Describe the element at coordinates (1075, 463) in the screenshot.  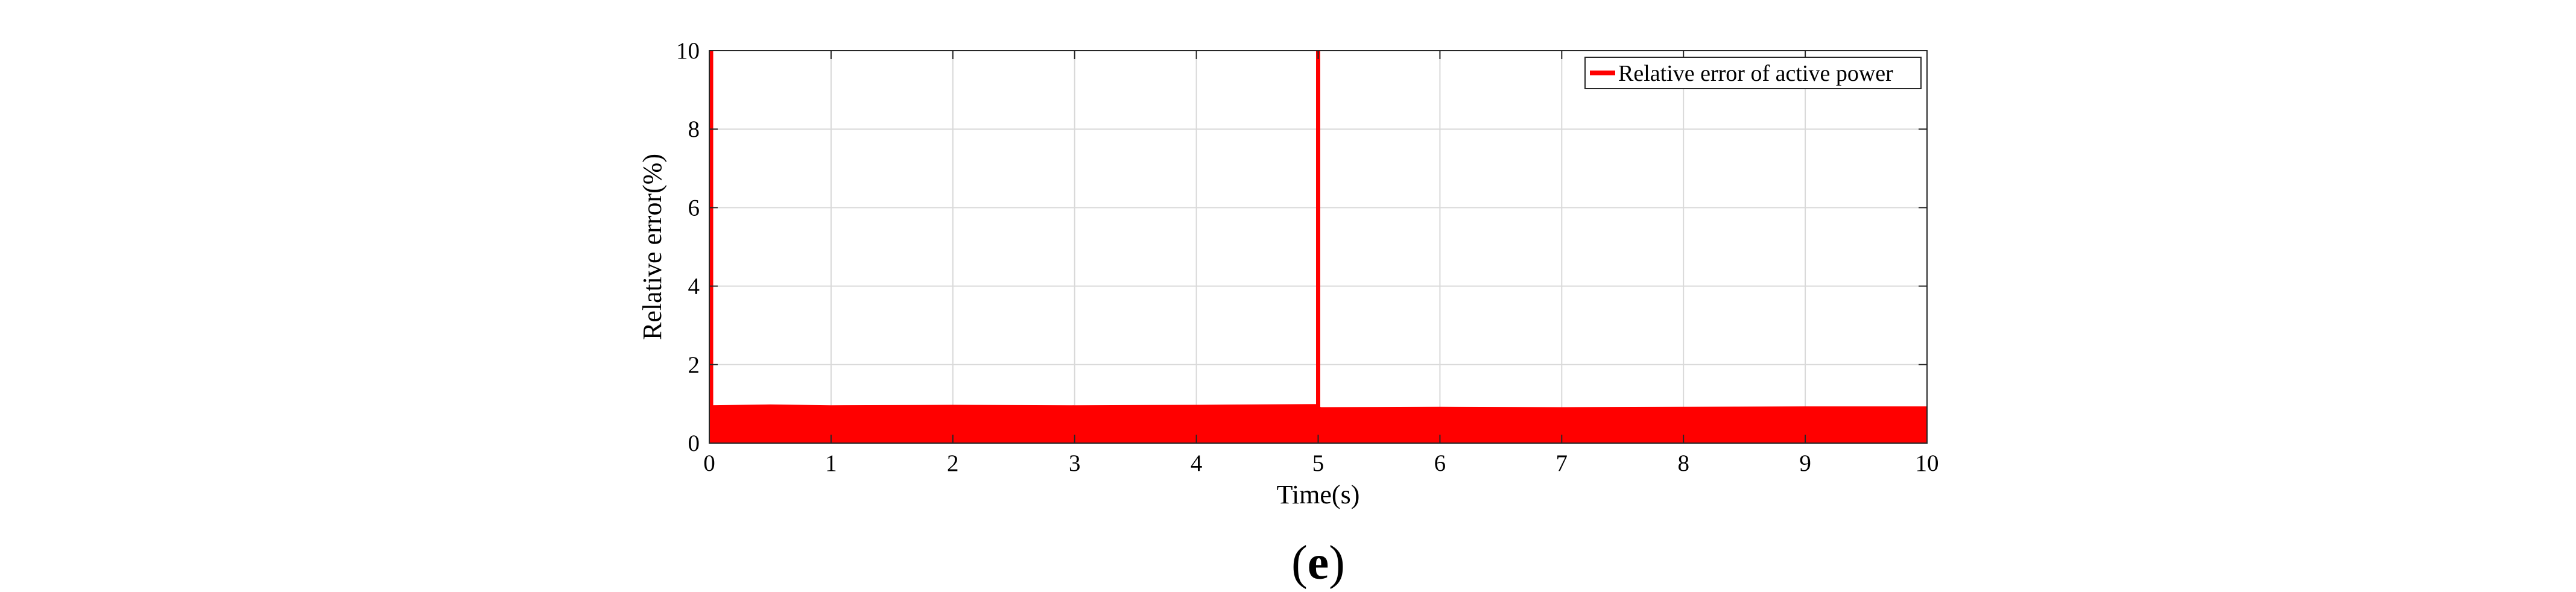
I see `x-tick-label: 3` at that location.